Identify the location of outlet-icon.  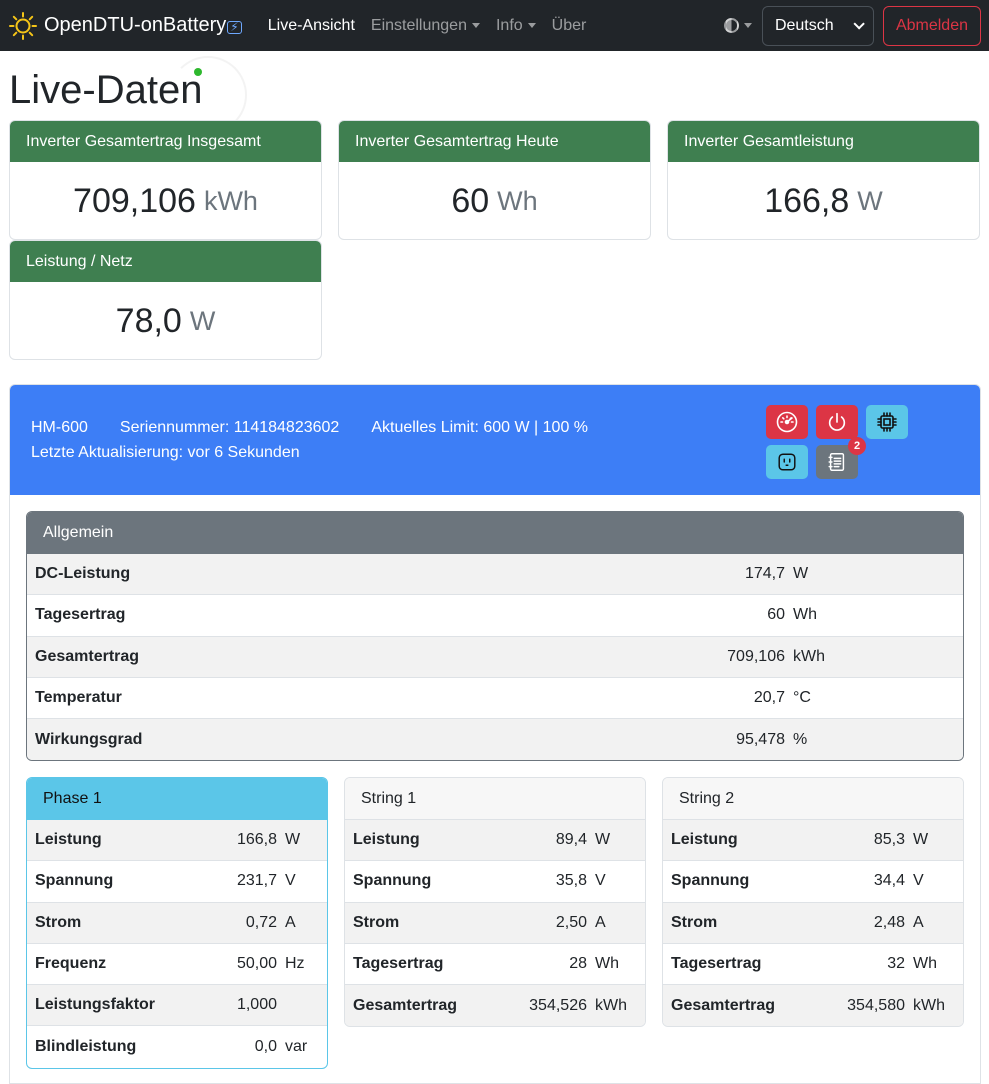
(787, 462).